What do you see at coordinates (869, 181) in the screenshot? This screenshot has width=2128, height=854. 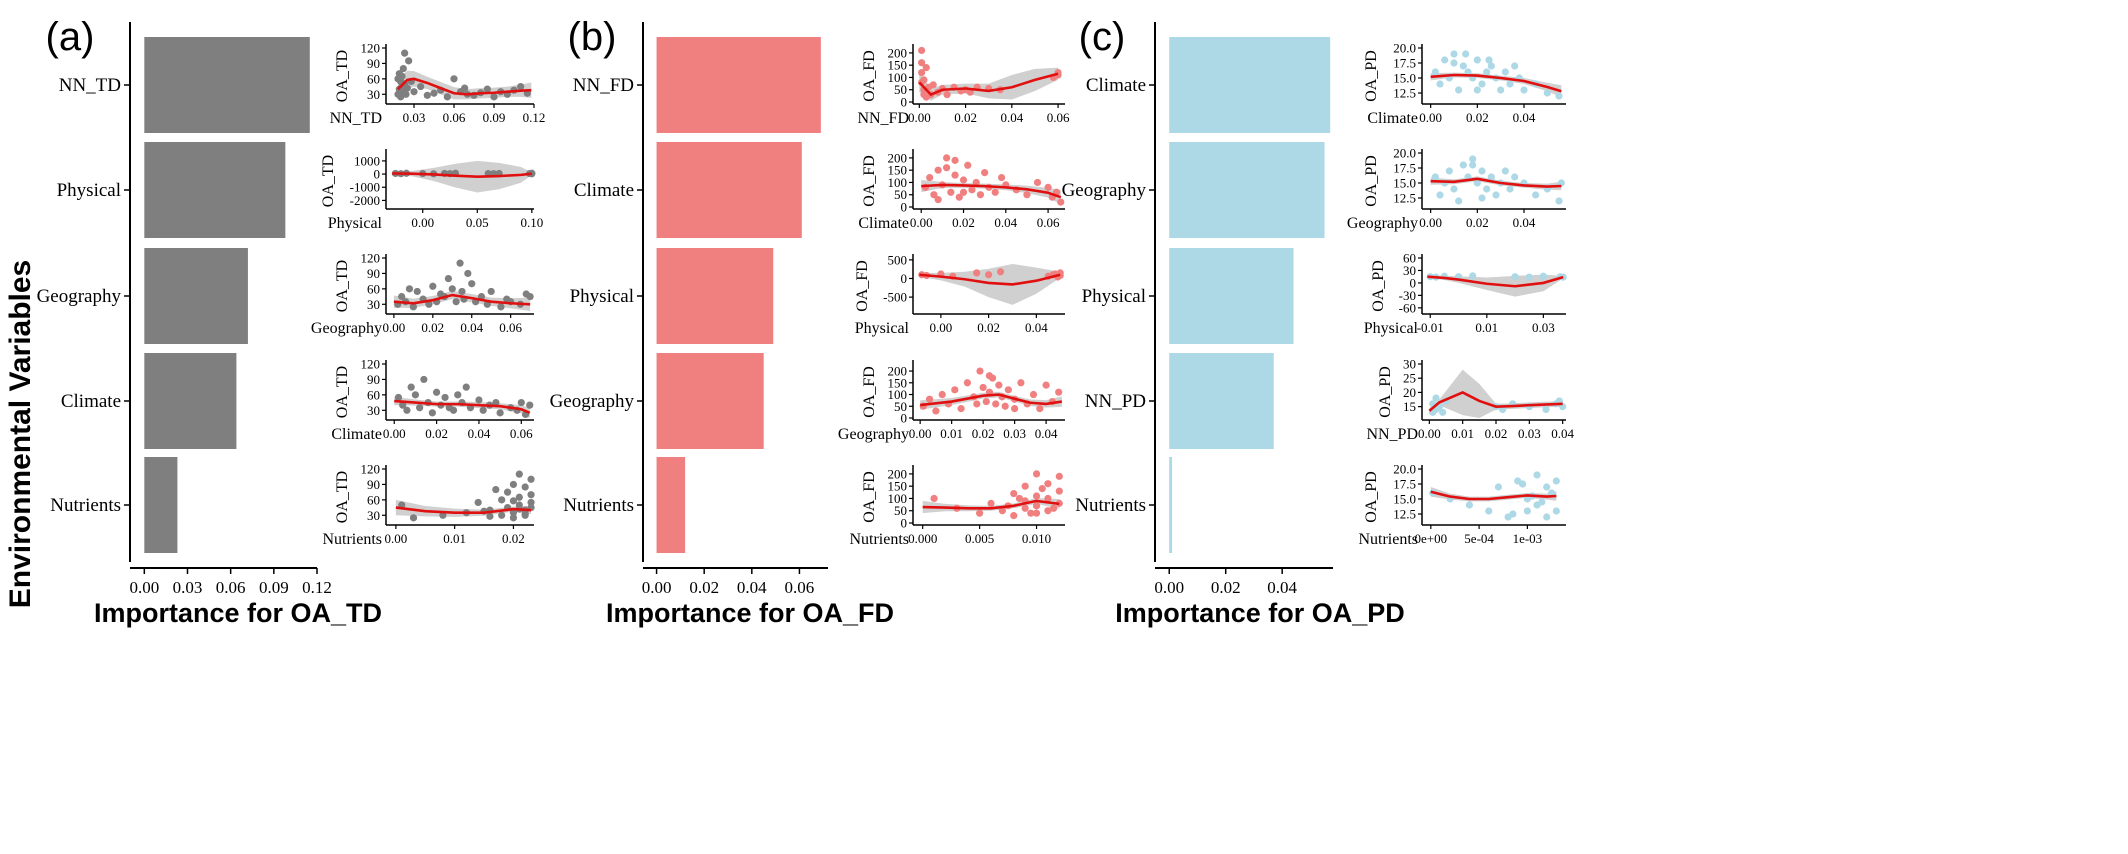 I see `inset-y-label: OA_FD` at bounding box center [869, 181].